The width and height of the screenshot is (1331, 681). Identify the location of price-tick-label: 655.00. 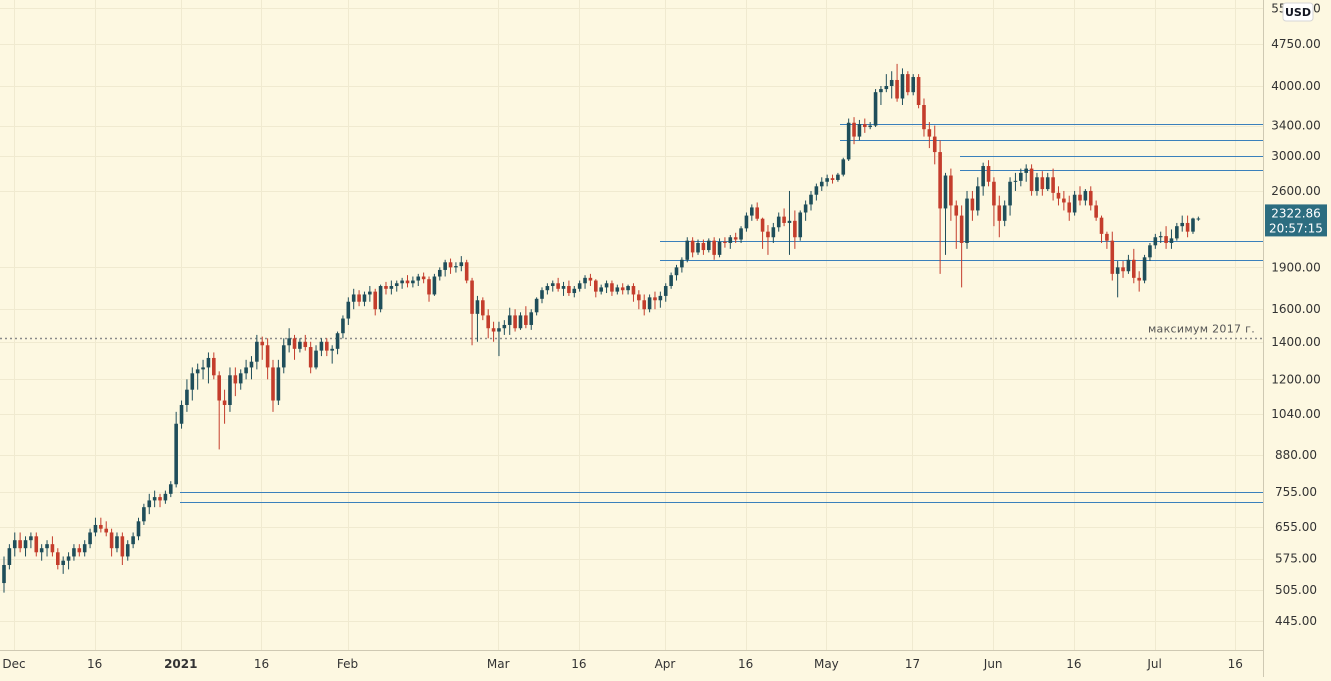
(1296, 527).